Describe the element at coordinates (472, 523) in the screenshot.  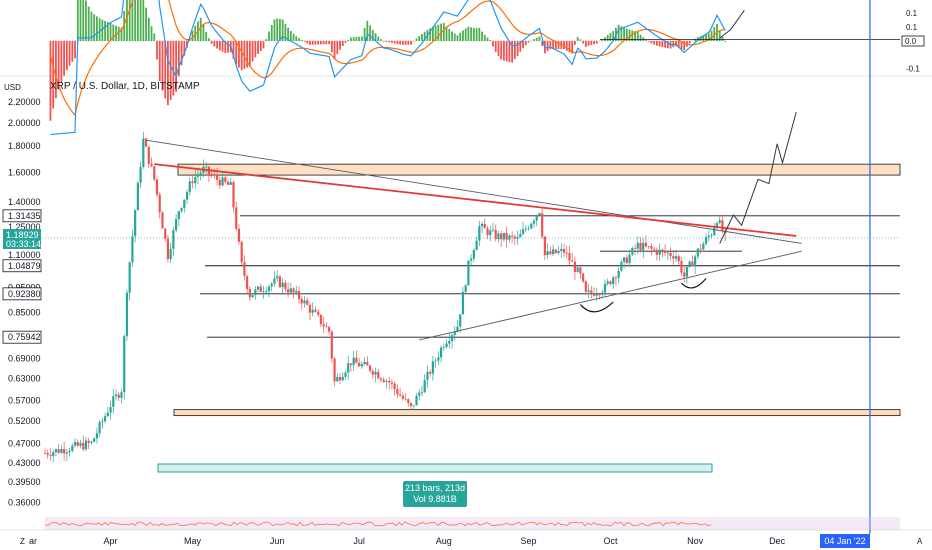
I see `rsi-band` at that location.